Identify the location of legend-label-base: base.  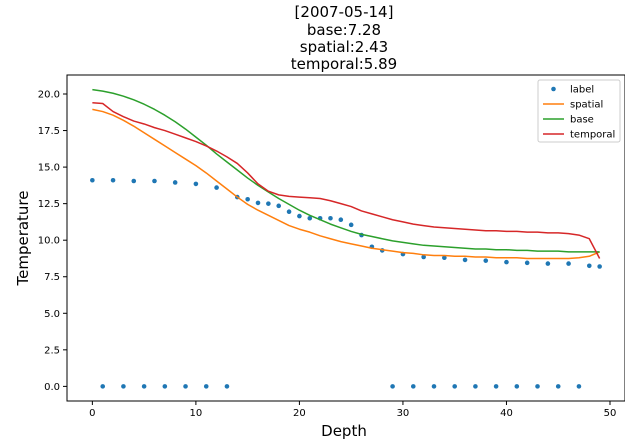
(582, 120).